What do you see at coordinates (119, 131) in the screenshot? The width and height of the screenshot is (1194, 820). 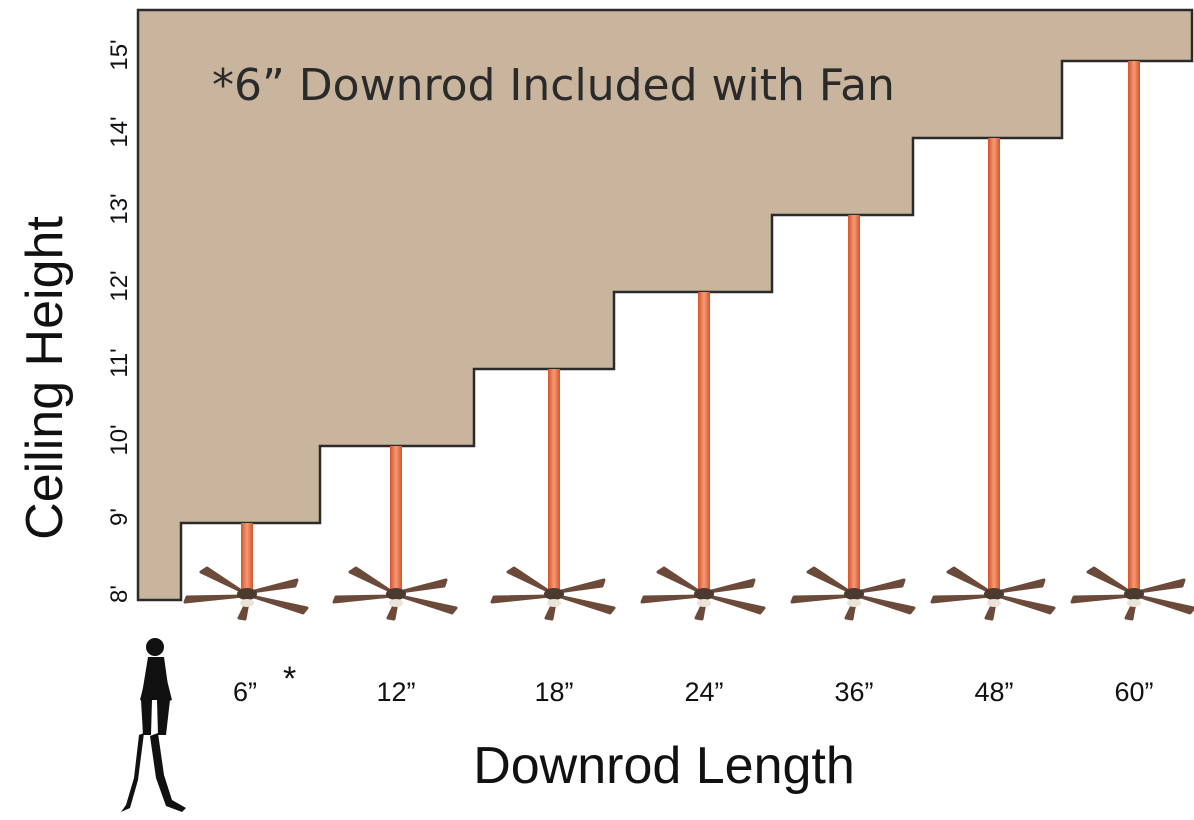 I see `ceiling-tick-label: 14'` at bounding box center [119, 131].